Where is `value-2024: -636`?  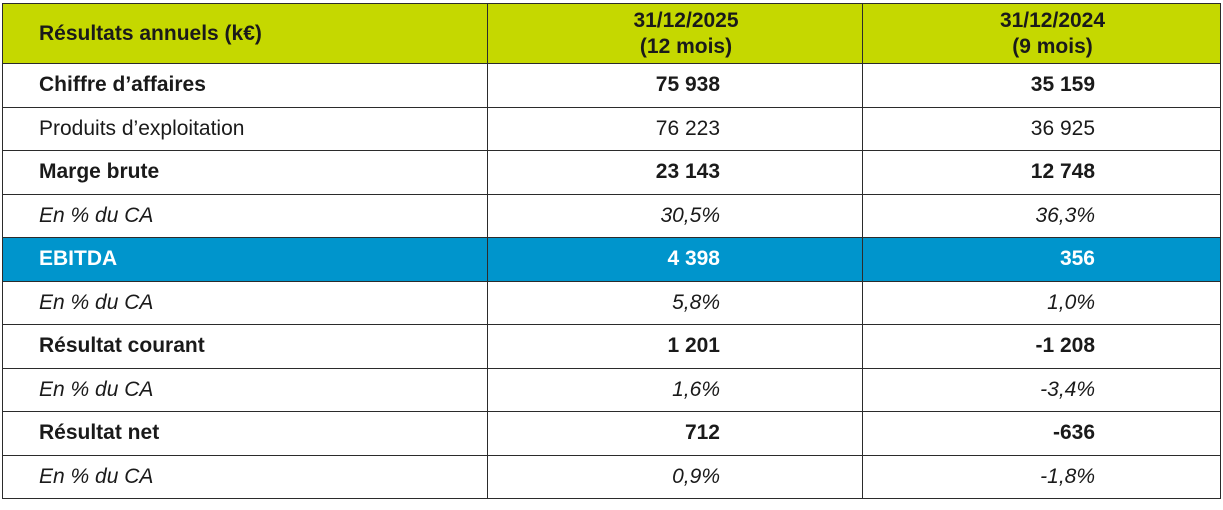
value-2024: -636 is located at coordinates (1041, 433).